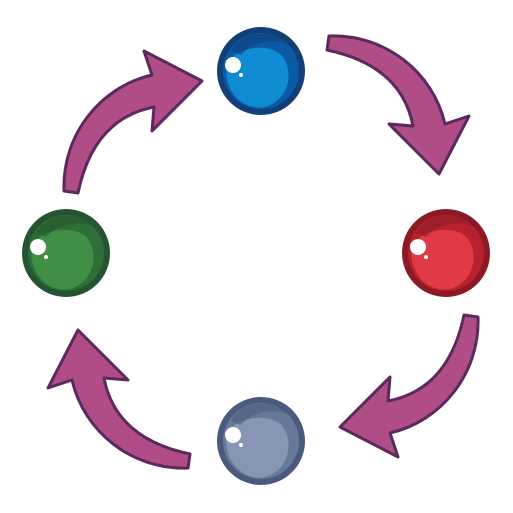 The image size is (513, 513). I want to click on arrow-left-to-top, so click(133, 122).